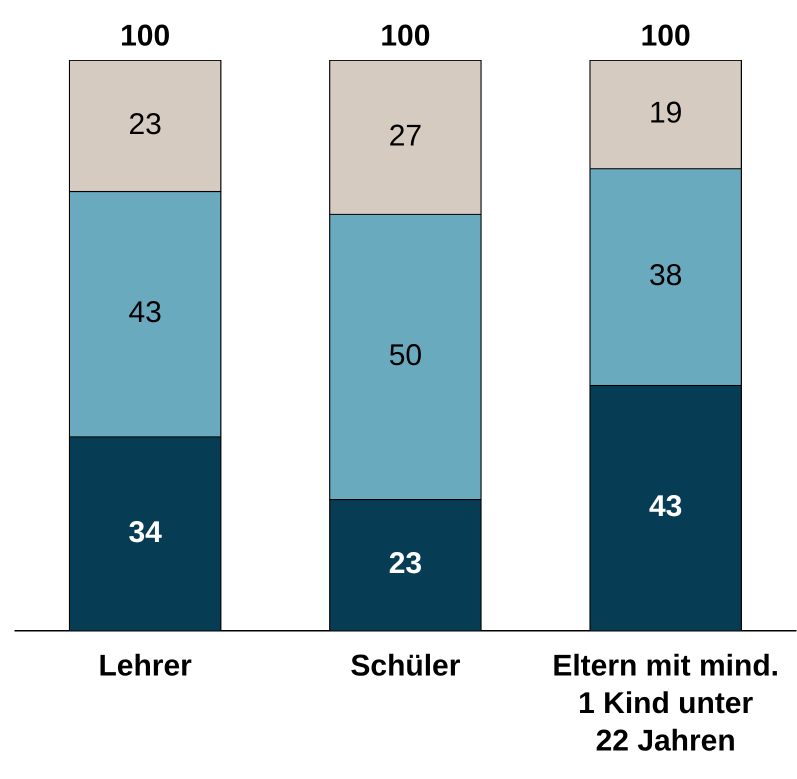  What do you see at coordinates (665, 704) in the screenshot?
I see `x-tick-label: Eltern mit mind. 1 Kind unter 22 Jahren` at bounding box center [665, 704].